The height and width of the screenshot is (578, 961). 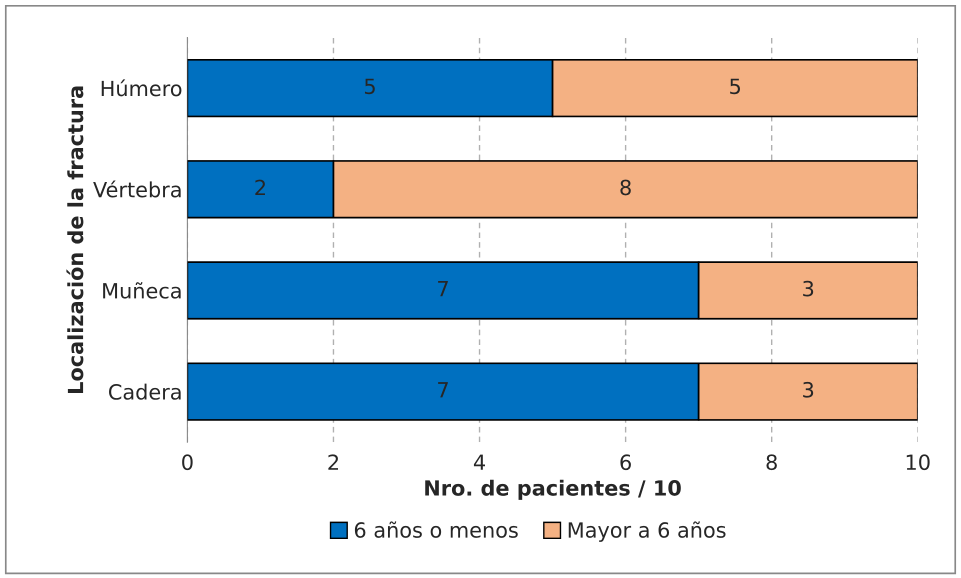 I want to click on data-label: 2, so click(x=260, y=188).